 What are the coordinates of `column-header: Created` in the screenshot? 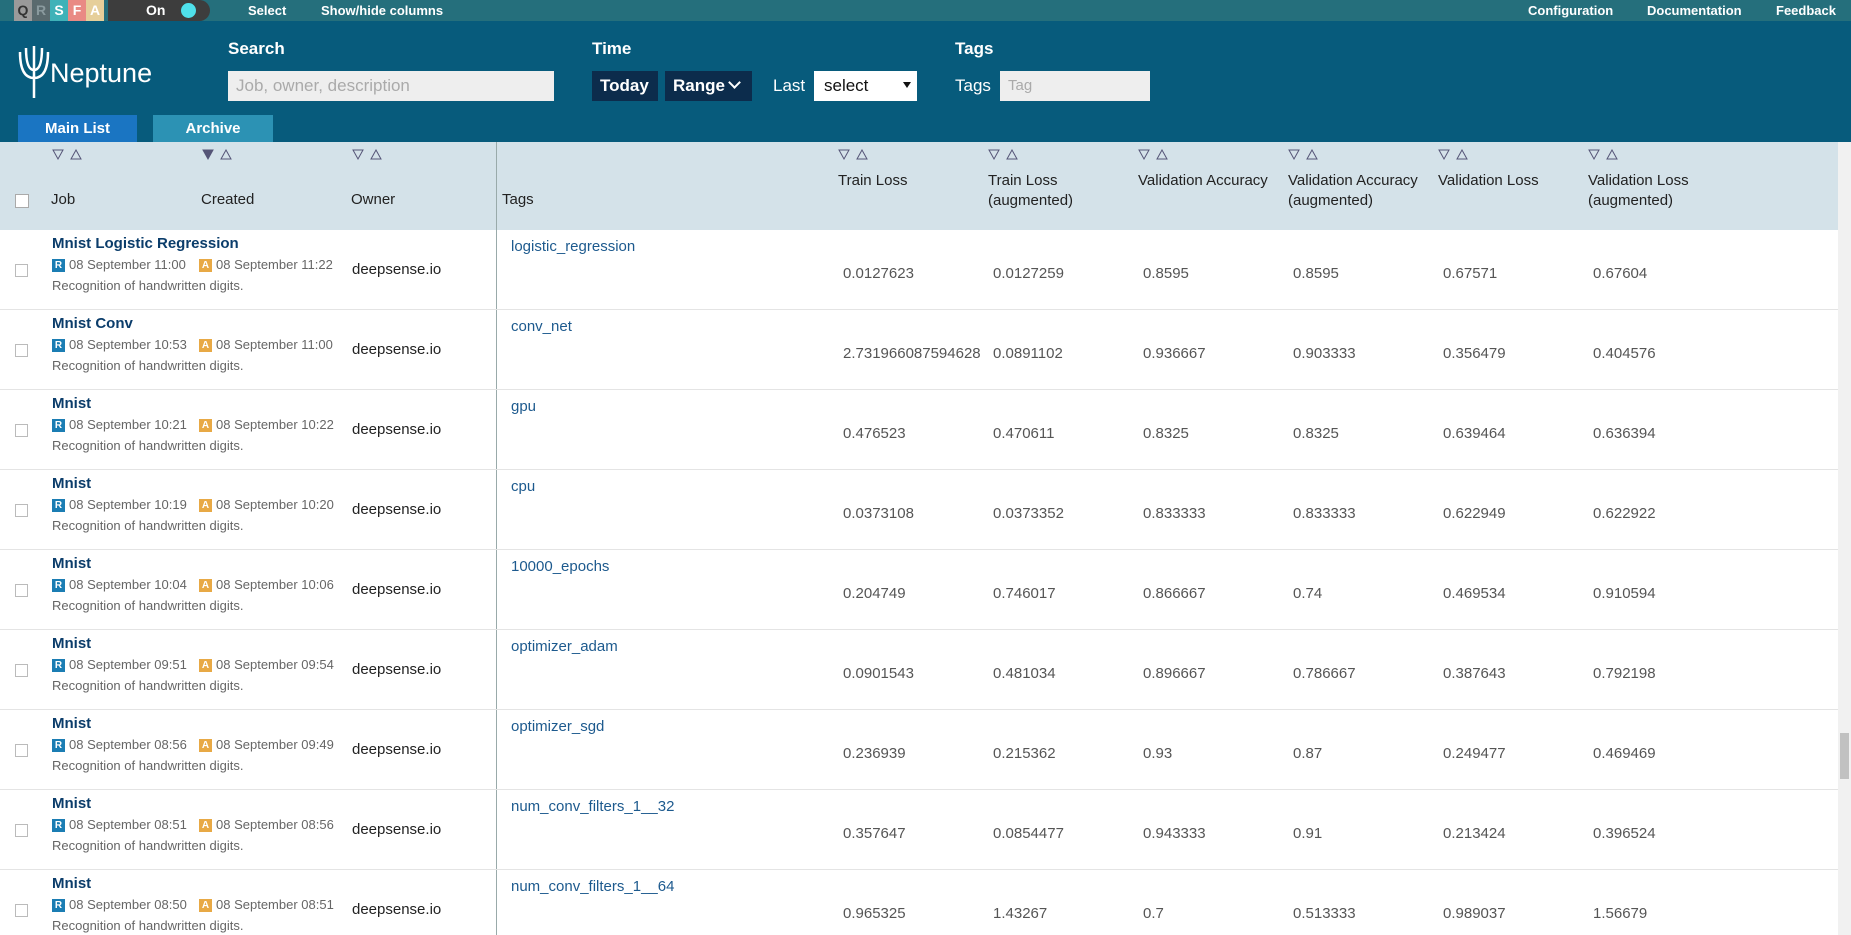 It's located at (228, 199).